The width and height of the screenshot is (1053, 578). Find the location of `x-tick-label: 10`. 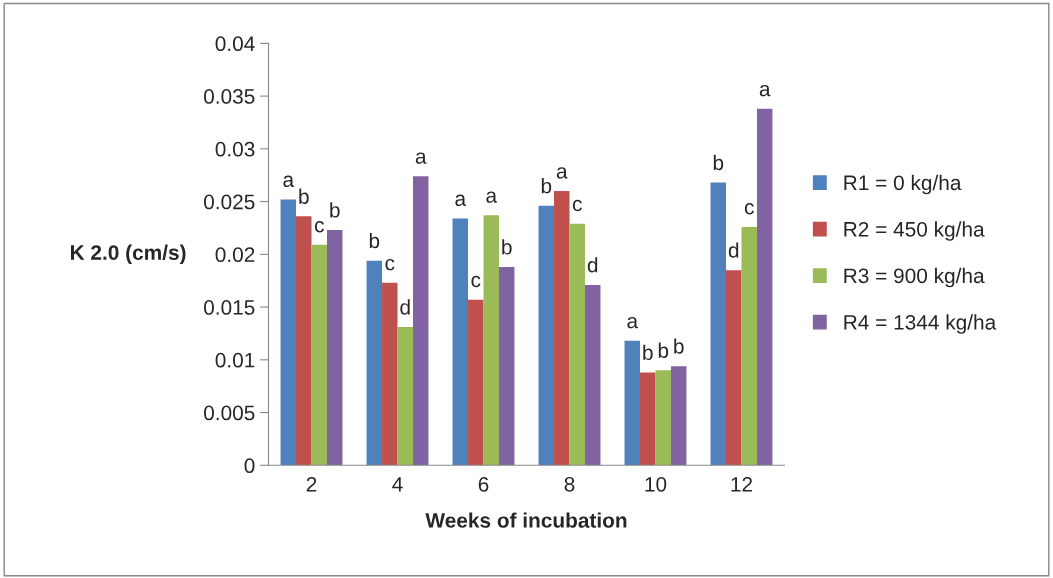

x-tick-label: 10 is located at coordinates (656, 484).